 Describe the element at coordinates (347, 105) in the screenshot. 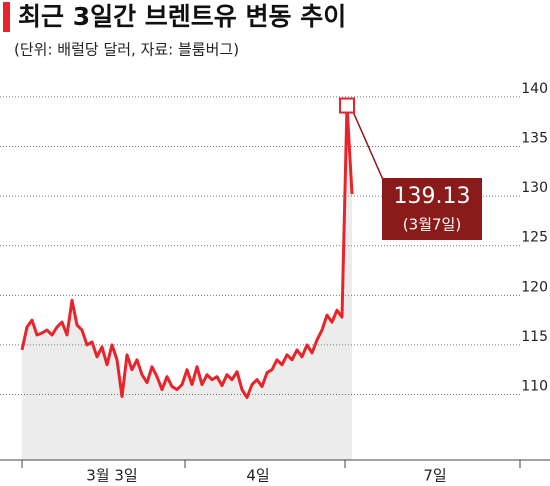

I see `peak-marker` at that location.